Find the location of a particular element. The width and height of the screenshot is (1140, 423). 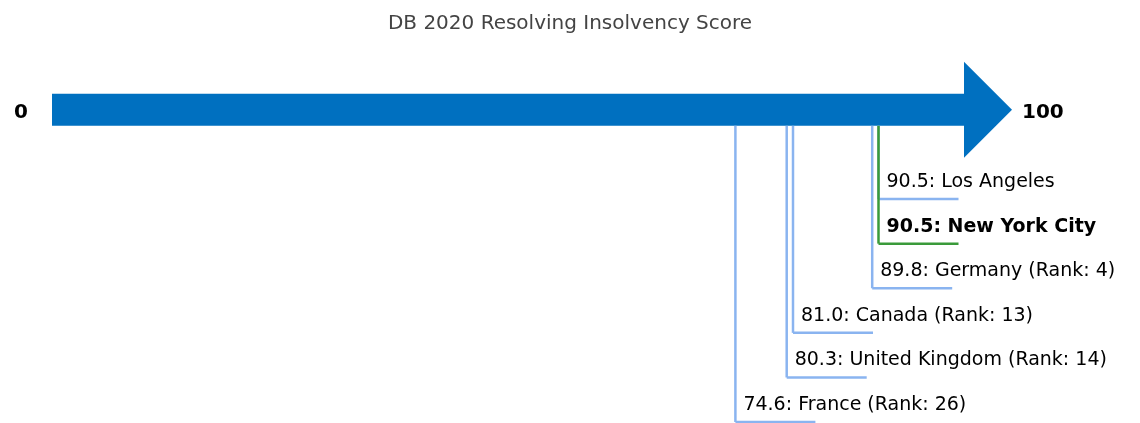

category-label: New York City is located at coordinates (1022, 224).